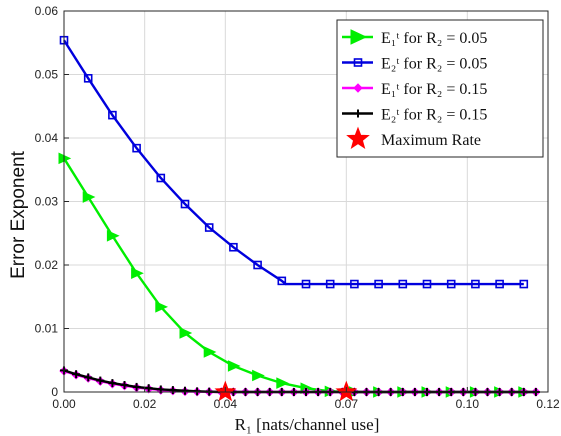 The width and height of the screenshot is (561, 436). What do you see at coordinates (434, 115) in the screenshot?
I see `legend-label: E₂ᵗ for R₂ = 0.15` at bounding box center [434, 115].